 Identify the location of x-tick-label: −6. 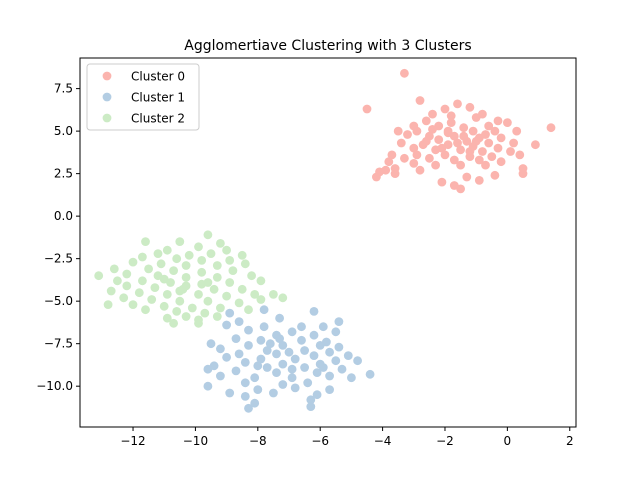
(320, 441).